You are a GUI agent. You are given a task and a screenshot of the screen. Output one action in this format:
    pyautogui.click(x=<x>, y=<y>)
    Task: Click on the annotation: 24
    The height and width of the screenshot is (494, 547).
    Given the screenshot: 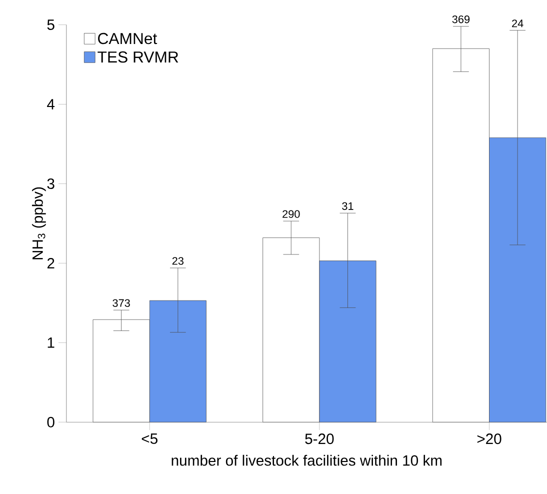 What is the action you would take?
    pyautogui.click(x=518, y=23)
    